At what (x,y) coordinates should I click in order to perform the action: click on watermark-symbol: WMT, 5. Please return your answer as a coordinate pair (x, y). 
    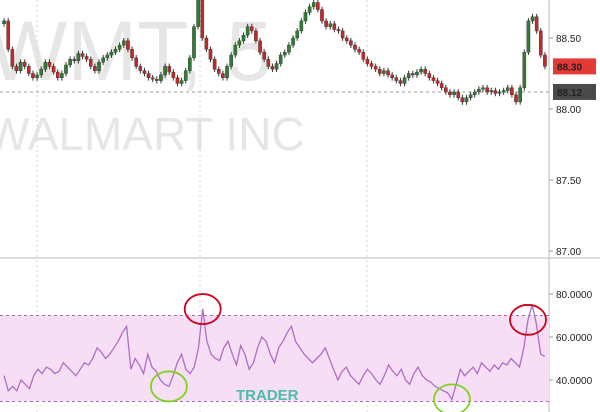
    Looking at the image, I should click on (136, 51).